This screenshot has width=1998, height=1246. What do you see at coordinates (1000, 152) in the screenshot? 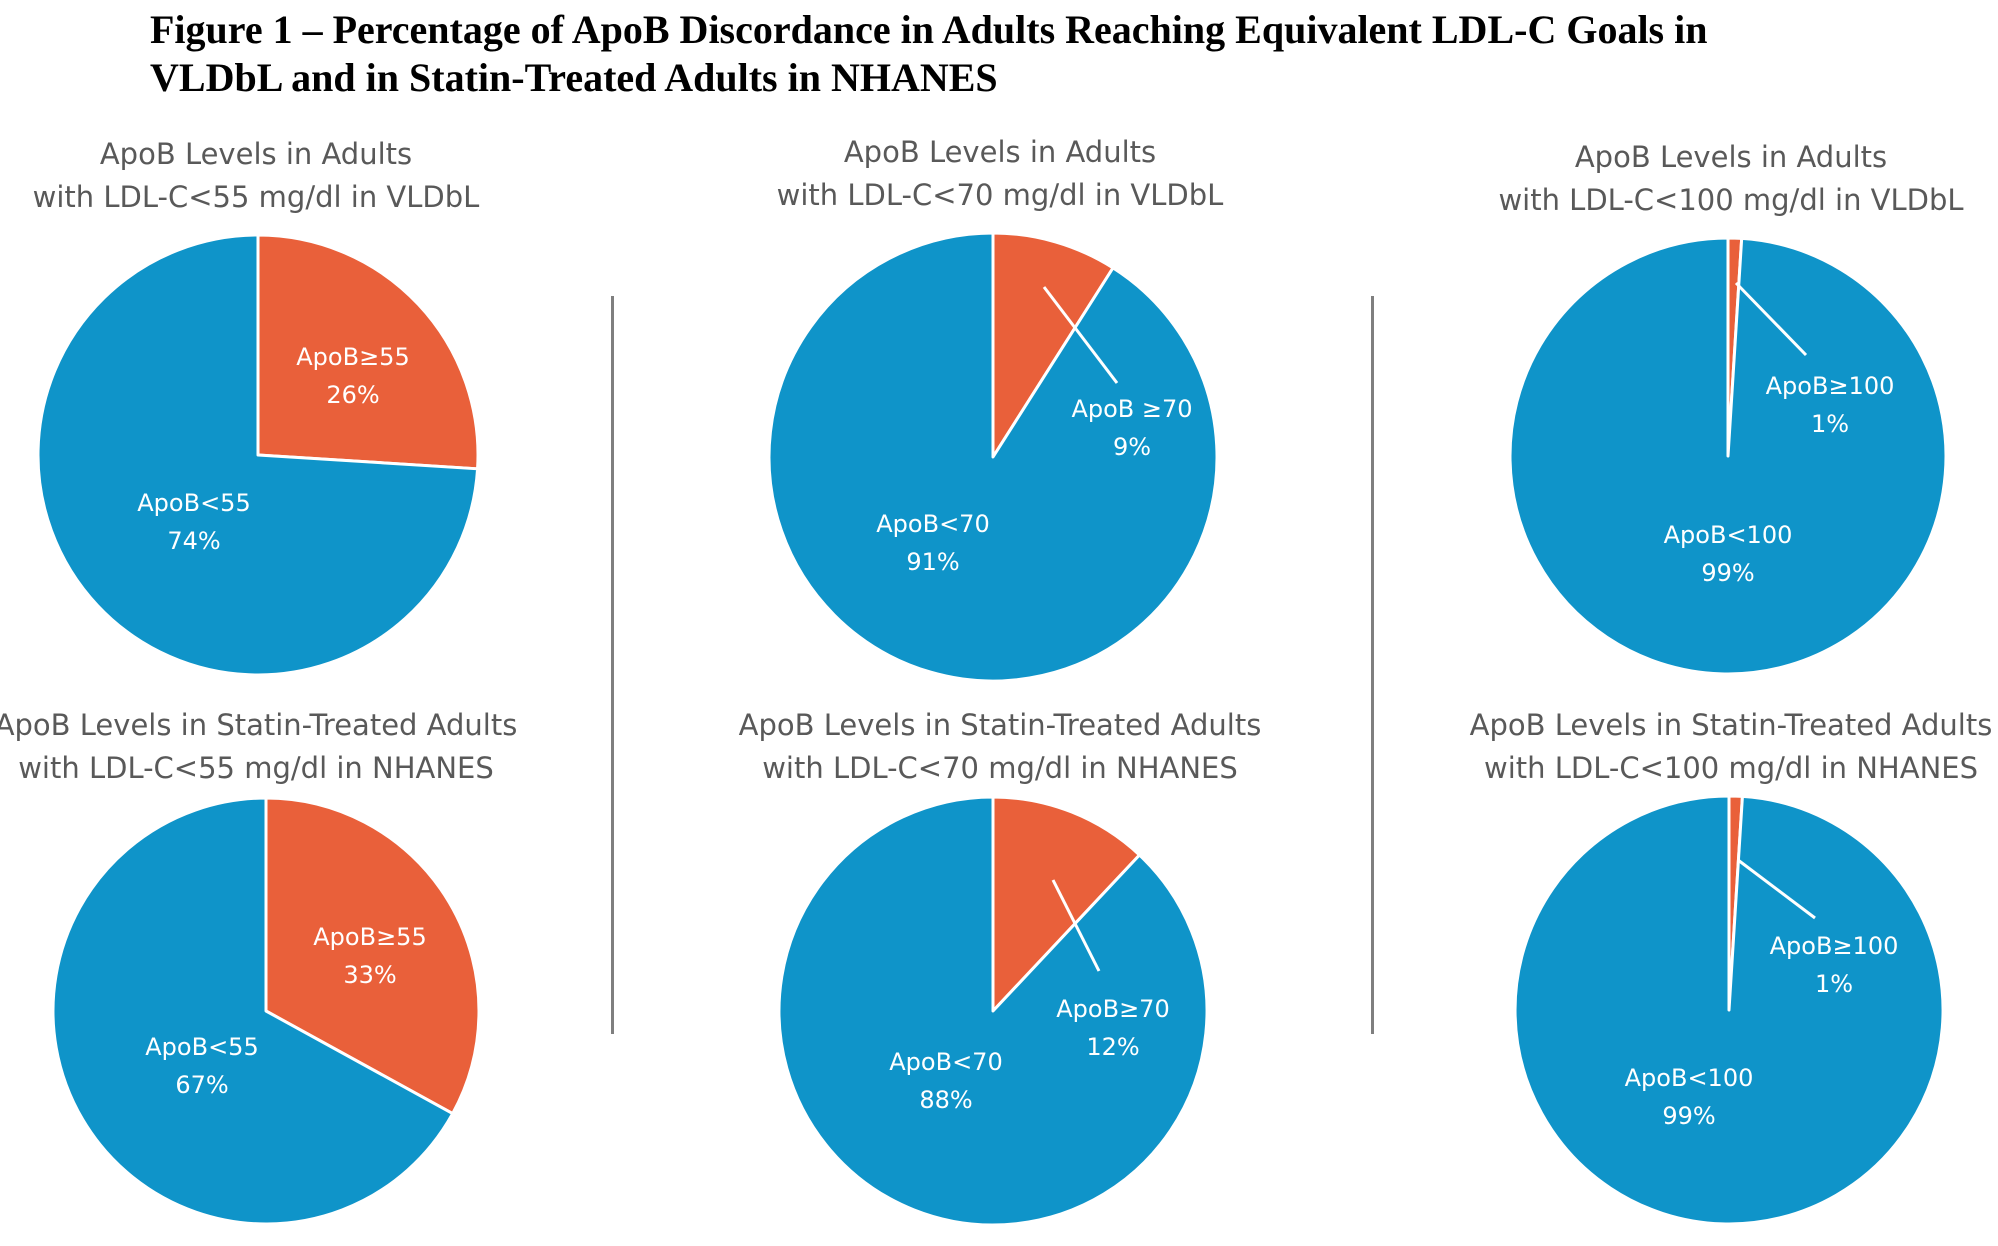
I see `chart-2-title-line-1: ApoB Levels in Adults` at bounding box center [1000, 152].